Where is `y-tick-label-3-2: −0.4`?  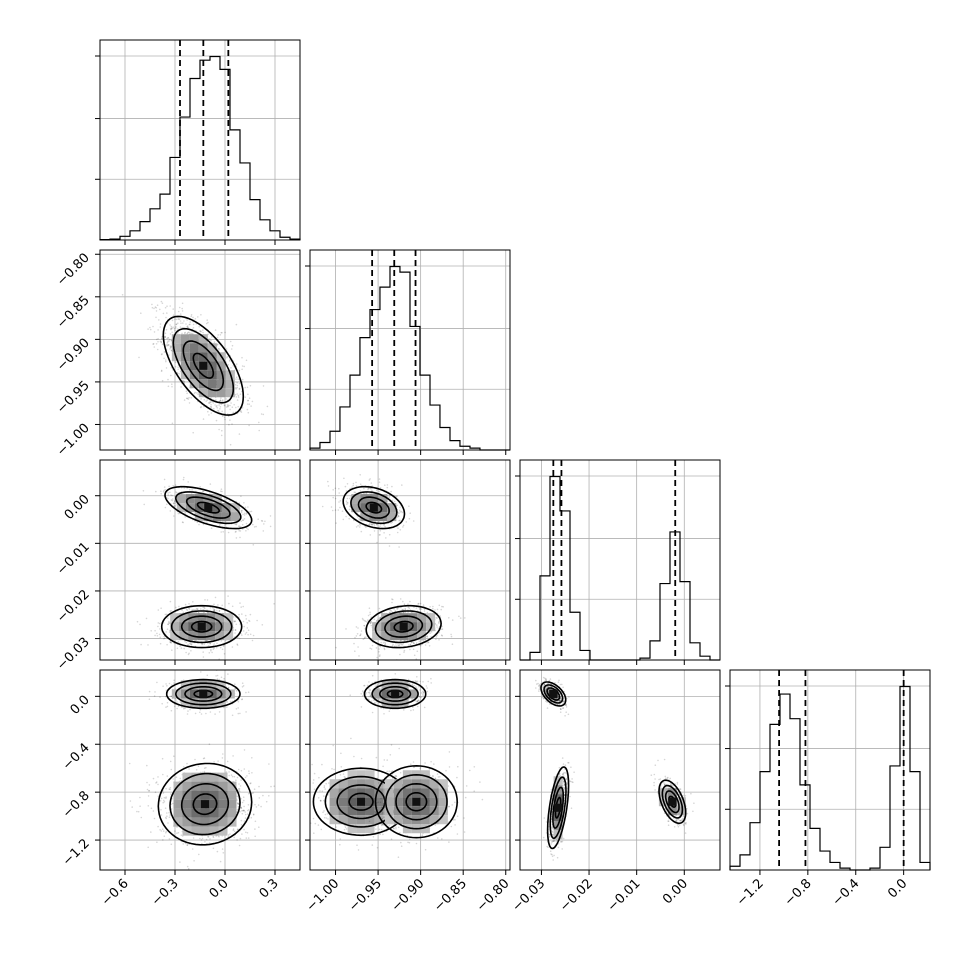 y-tick-label-3-2: −0.4 is located at coordinates (76, 756).